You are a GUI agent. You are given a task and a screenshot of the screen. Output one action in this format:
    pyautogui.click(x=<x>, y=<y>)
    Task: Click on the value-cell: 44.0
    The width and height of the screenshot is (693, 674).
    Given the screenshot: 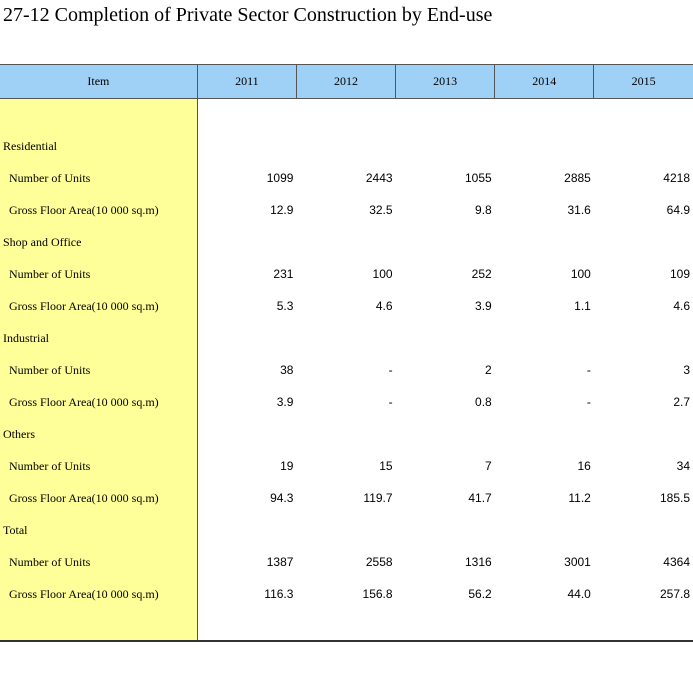 What is the action you would take?
    pyautogui.click(x=579, y=594)
    